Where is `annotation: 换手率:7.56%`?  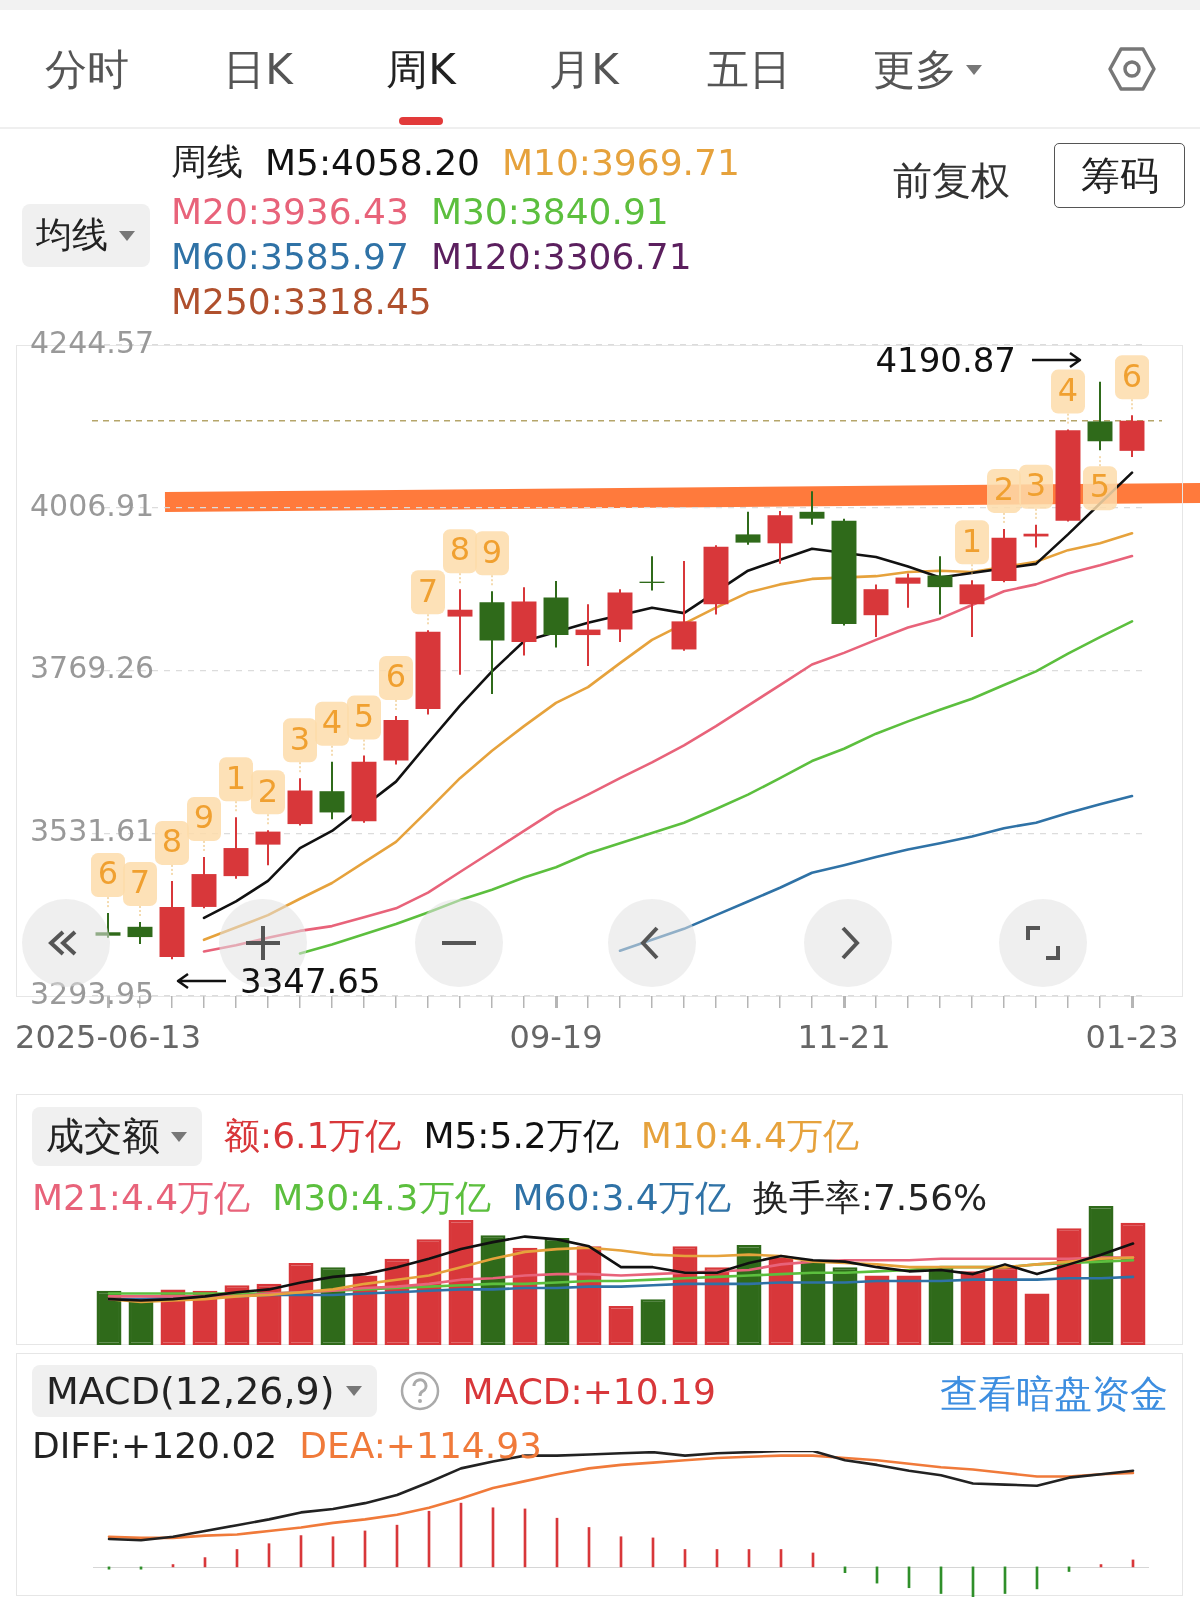
annotation: 换手率:7.56% is located at coordinates (870, 1198).